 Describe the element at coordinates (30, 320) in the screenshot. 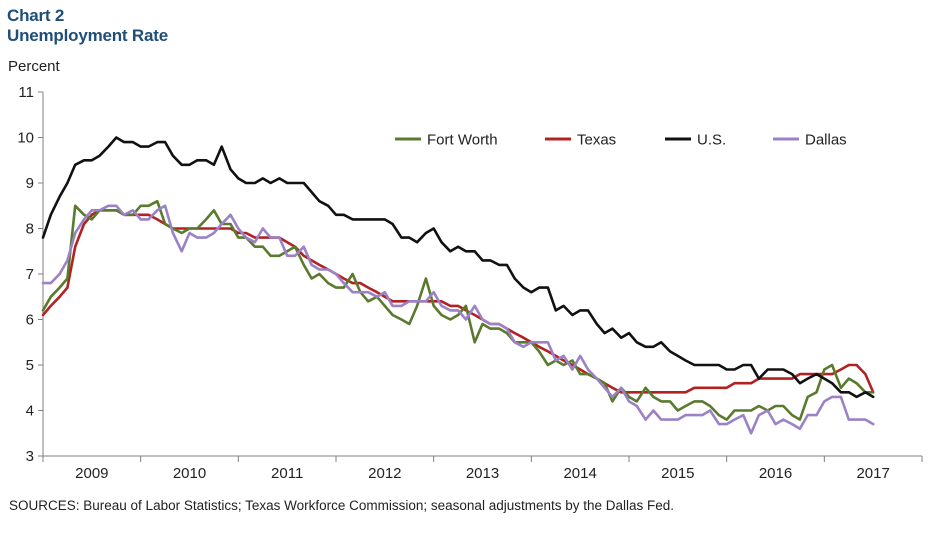

I see `y-tick-label: 6` at that location.